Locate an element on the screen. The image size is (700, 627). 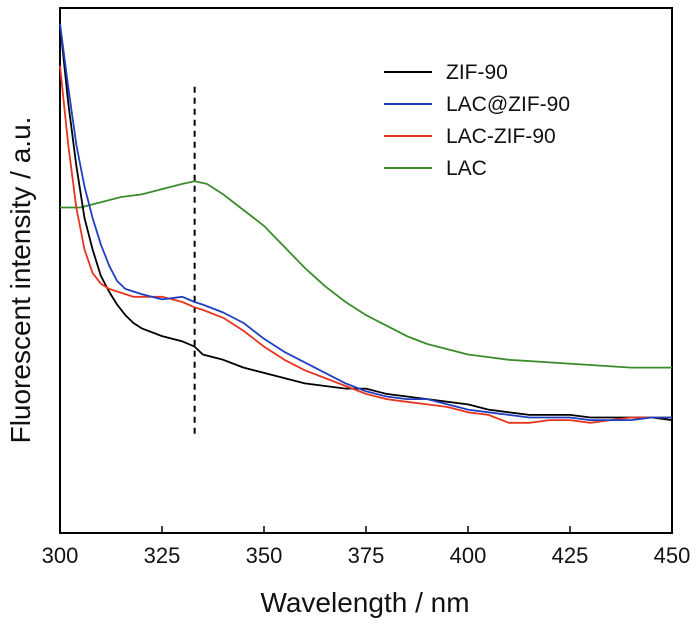
x-tick-label: 375 is located at coordinates (366, 555).